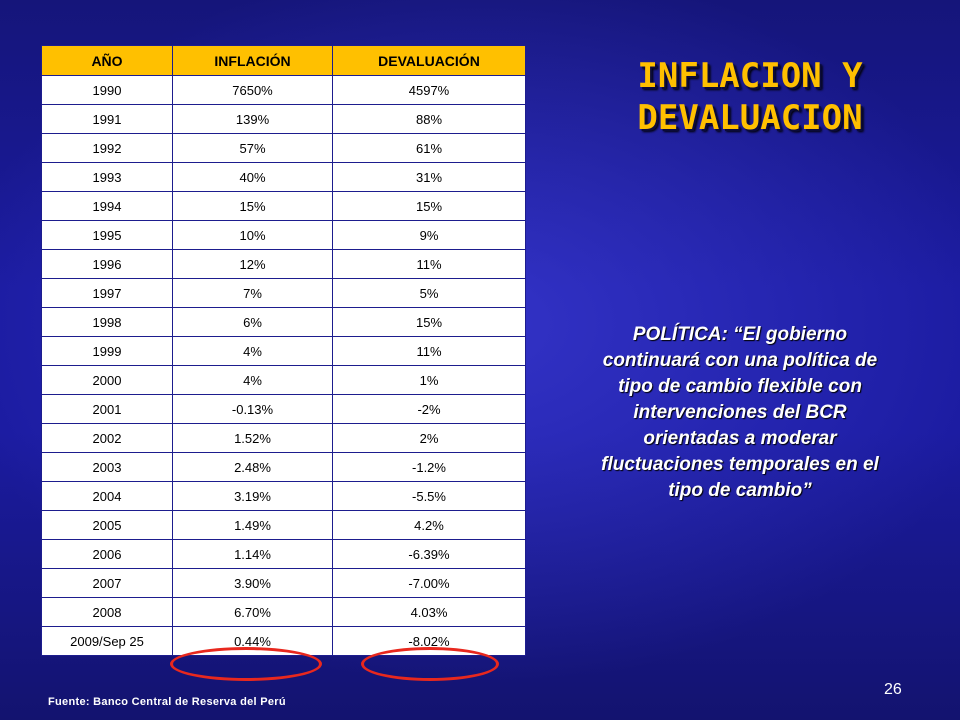  What do you see at coordinates (107, 641) in the screenshot?
I see `year-cell: 2009/Sep 25` at bounding box center [107, 641].